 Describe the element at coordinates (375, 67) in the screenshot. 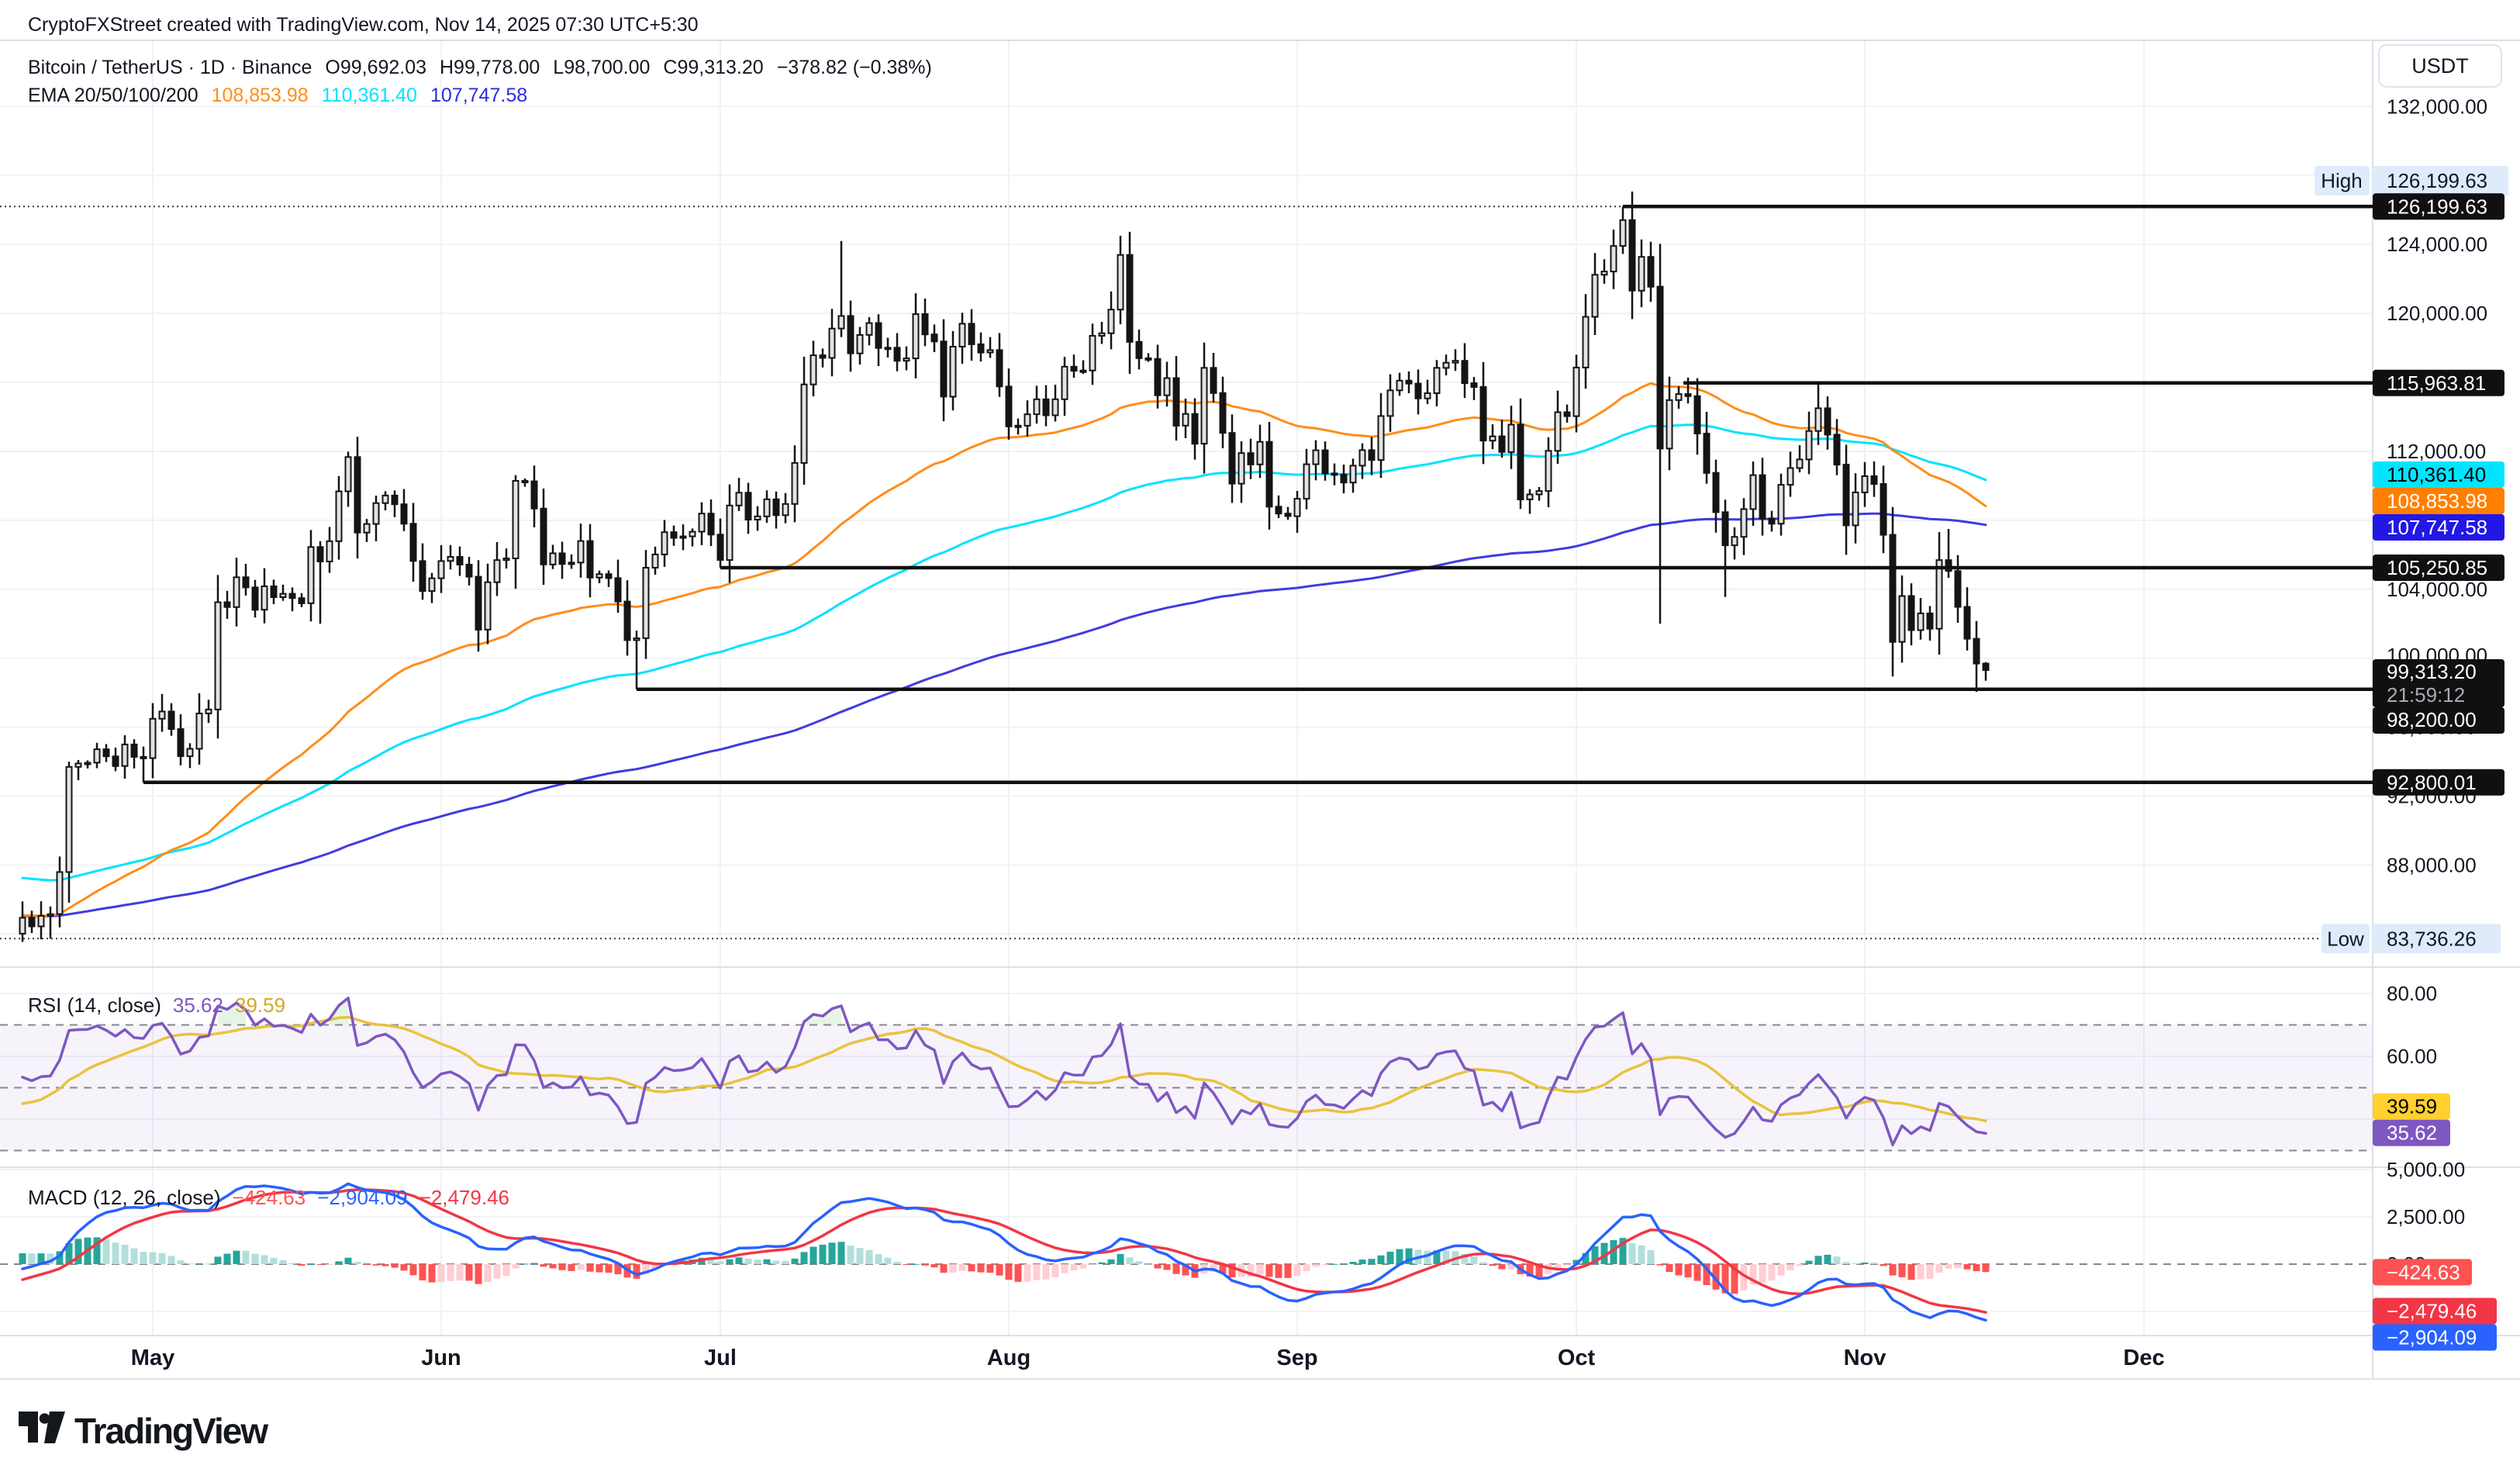

I see `svg-text: O99,692.03` at that location.